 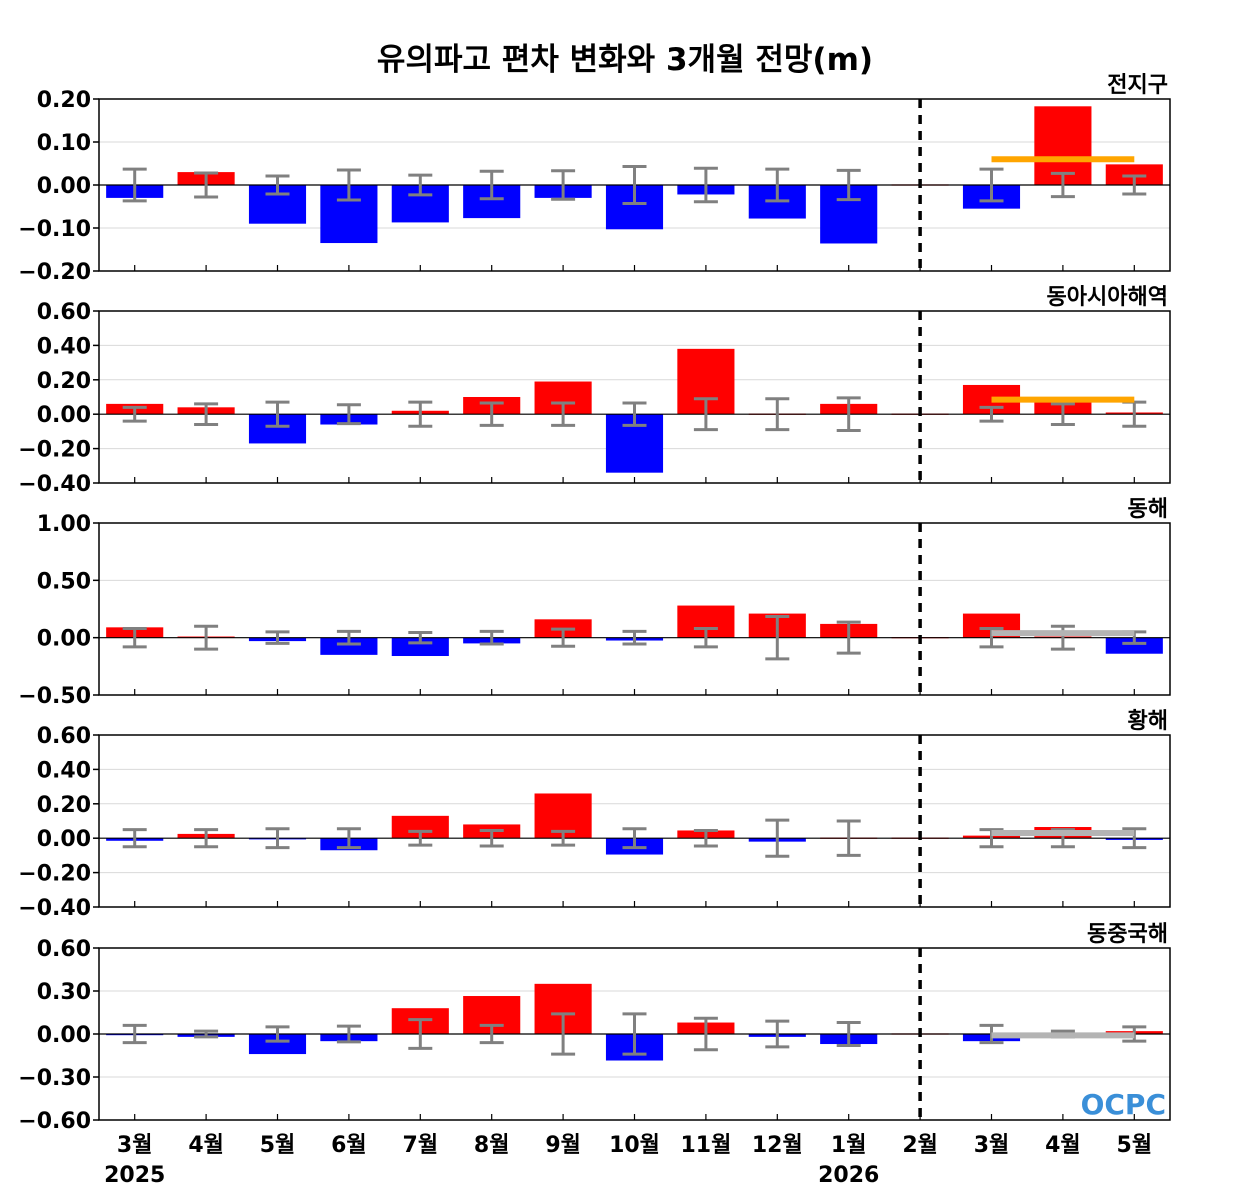 What do you see at coordinates (1123, 1104) in the screenshot?
I see `ocpc-logo: OCPC` at bounding box center [1123, 1104].